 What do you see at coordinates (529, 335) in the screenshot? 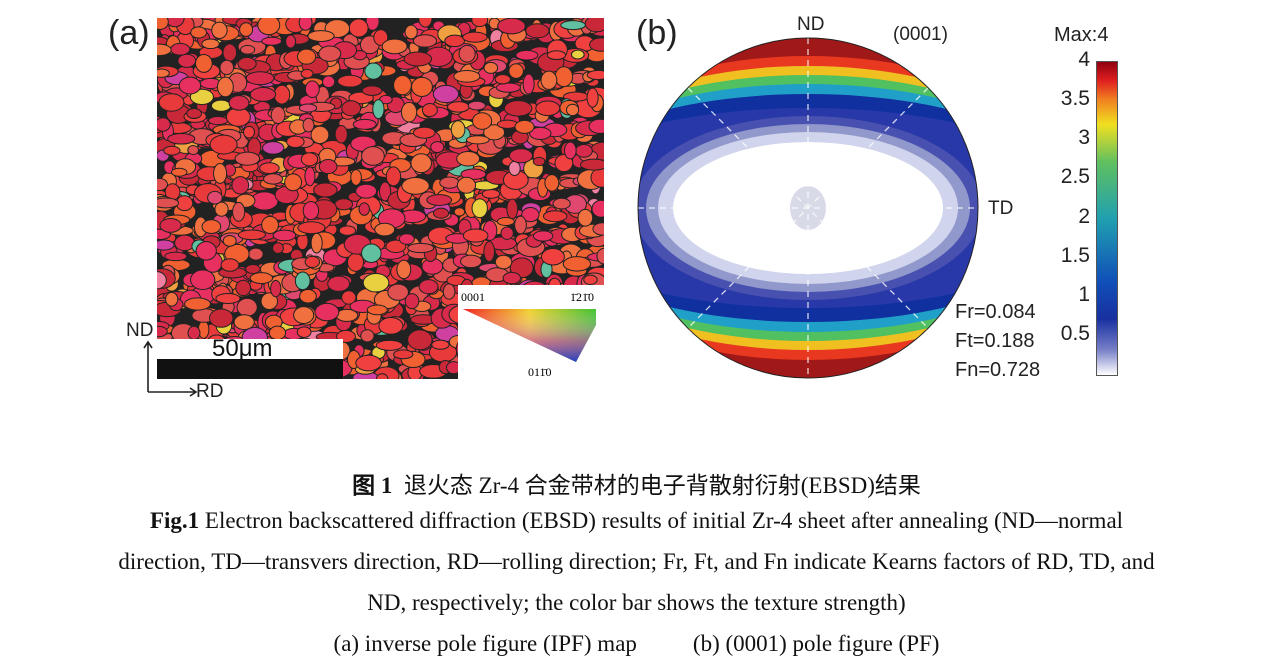
I see `ipf-color-triangle` at bounding box center [529, 335].